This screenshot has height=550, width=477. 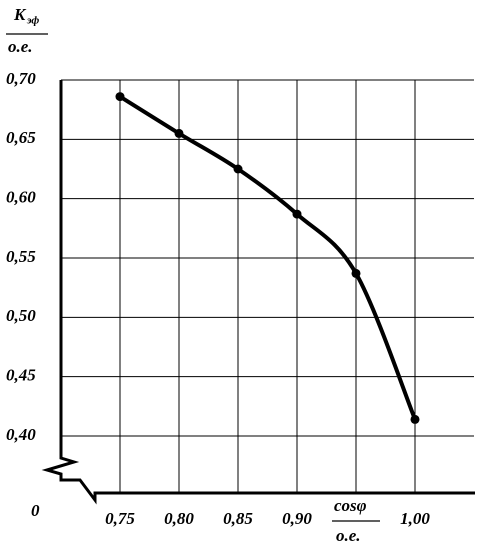 What do you see at coordinates (179, 518) in the screenshot?
I see `x-tick-label: 0,80` at bounding box center [179, 518].